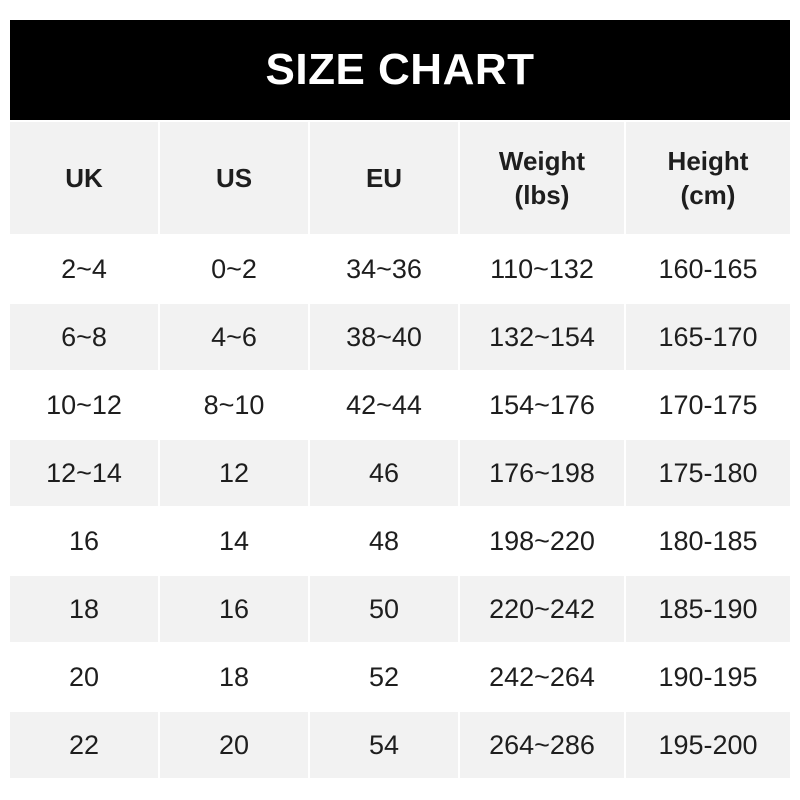  I want to click on cell-eu: 50, so click(384, 609).